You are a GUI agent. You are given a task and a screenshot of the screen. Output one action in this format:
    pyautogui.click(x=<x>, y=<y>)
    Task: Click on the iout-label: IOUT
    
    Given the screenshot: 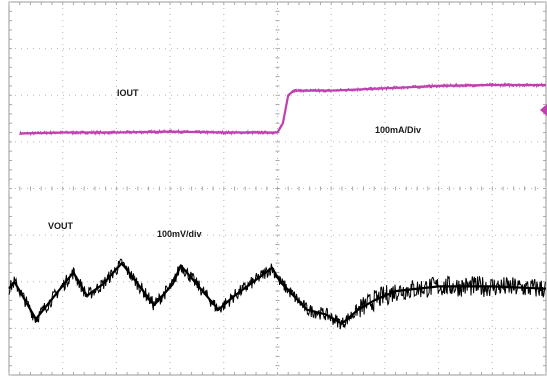 What is the action you would take?
    pyautogui.click(x=128, y=93)
    